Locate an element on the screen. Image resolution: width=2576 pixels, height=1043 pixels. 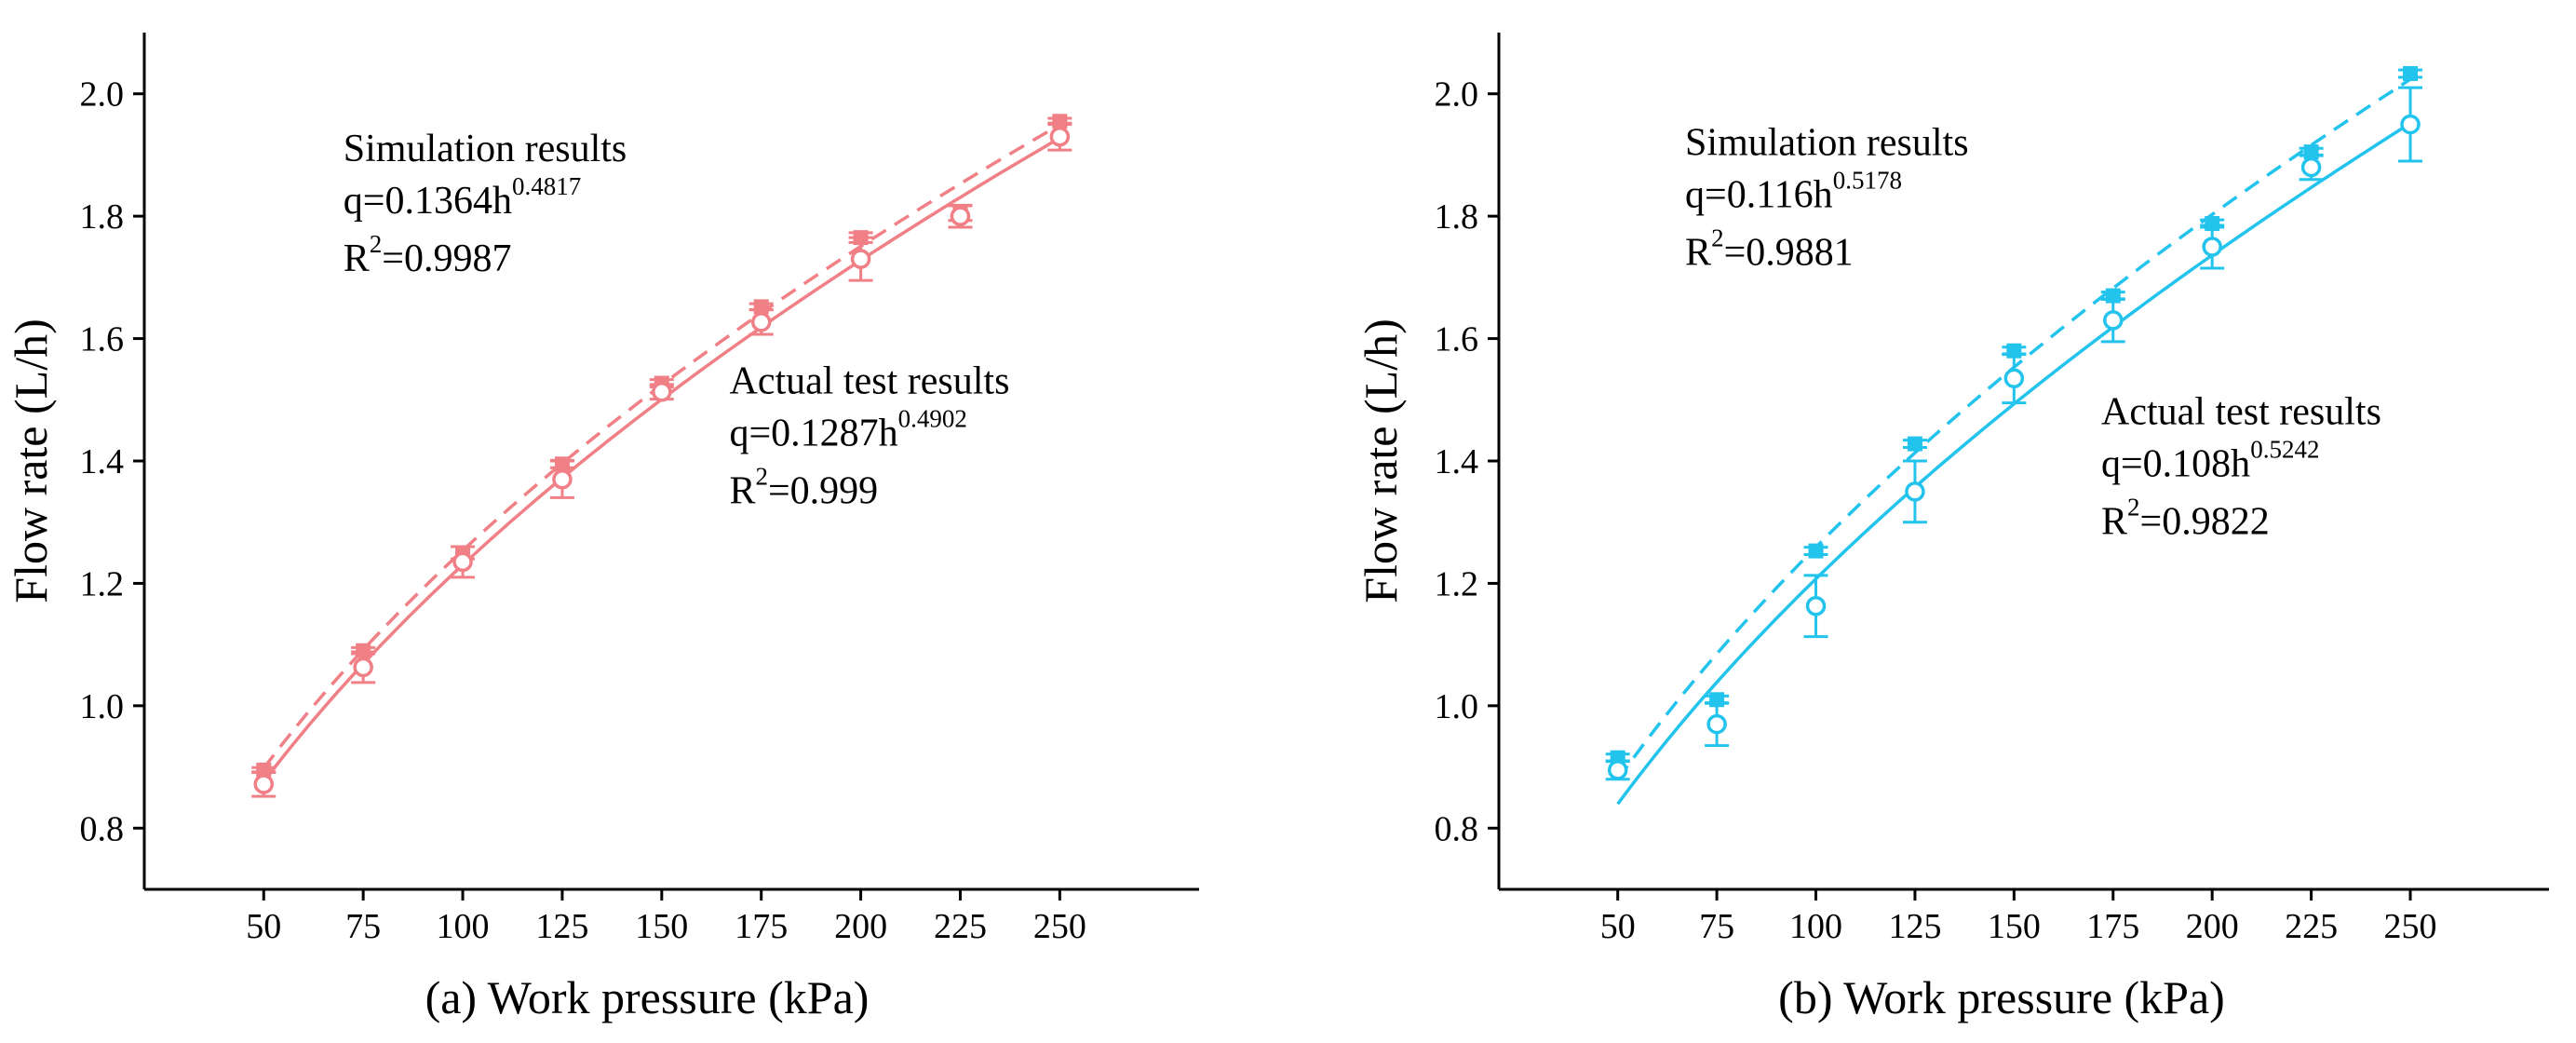
annotation-equation: q=0.116h0.5178 is located at coordinates (1793, 191).